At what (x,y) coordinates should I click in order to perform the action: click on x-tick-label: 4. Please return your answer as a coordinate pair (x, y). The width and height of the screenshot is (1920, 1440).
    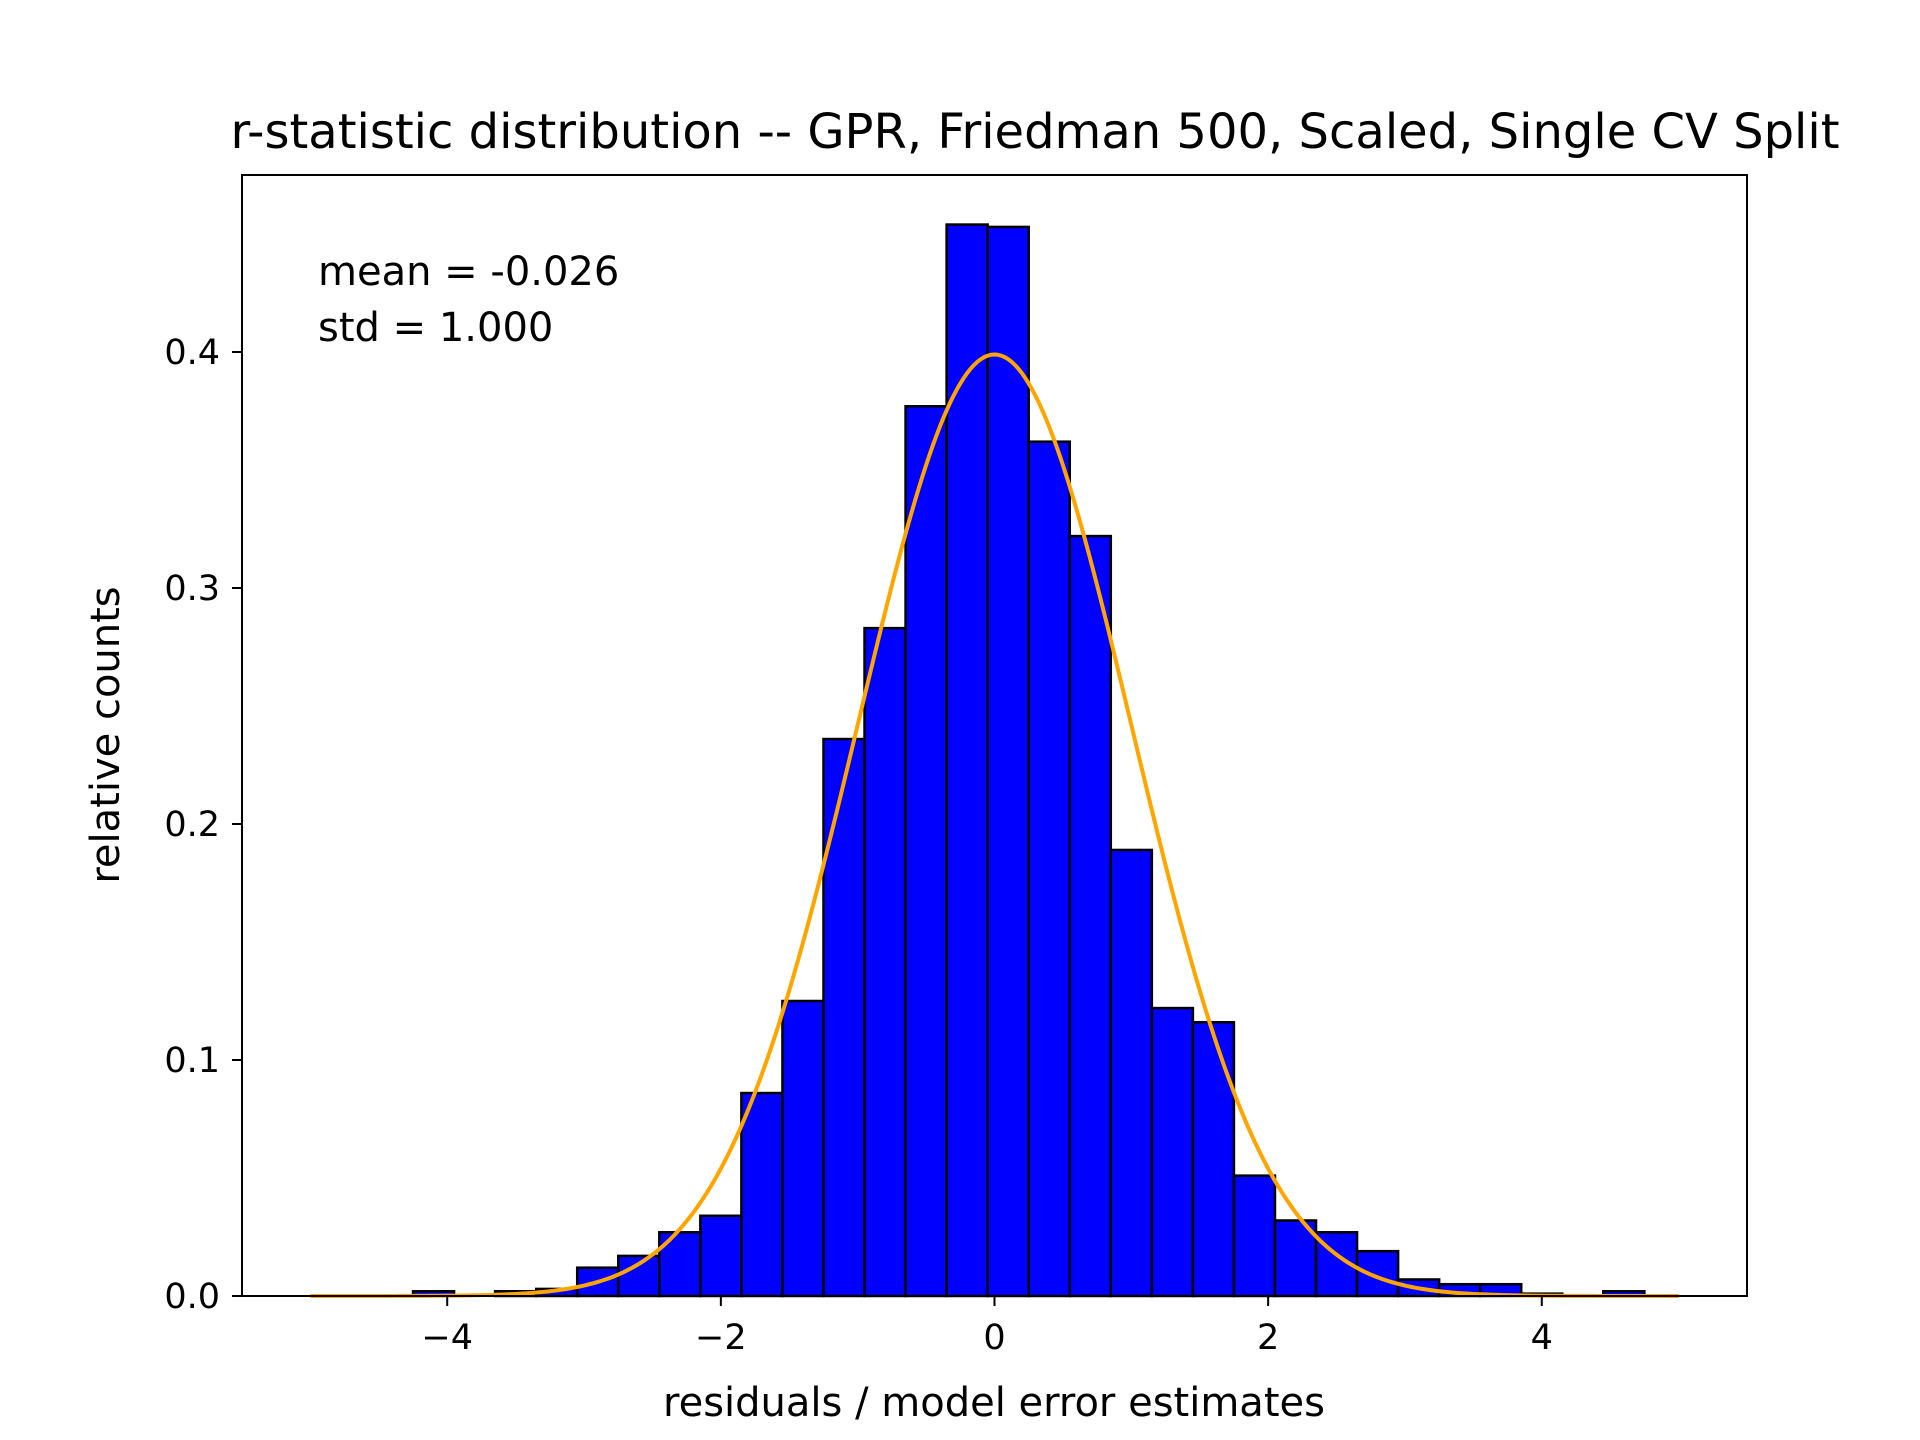
    Looking at the image, I should click on (1542, 1338).